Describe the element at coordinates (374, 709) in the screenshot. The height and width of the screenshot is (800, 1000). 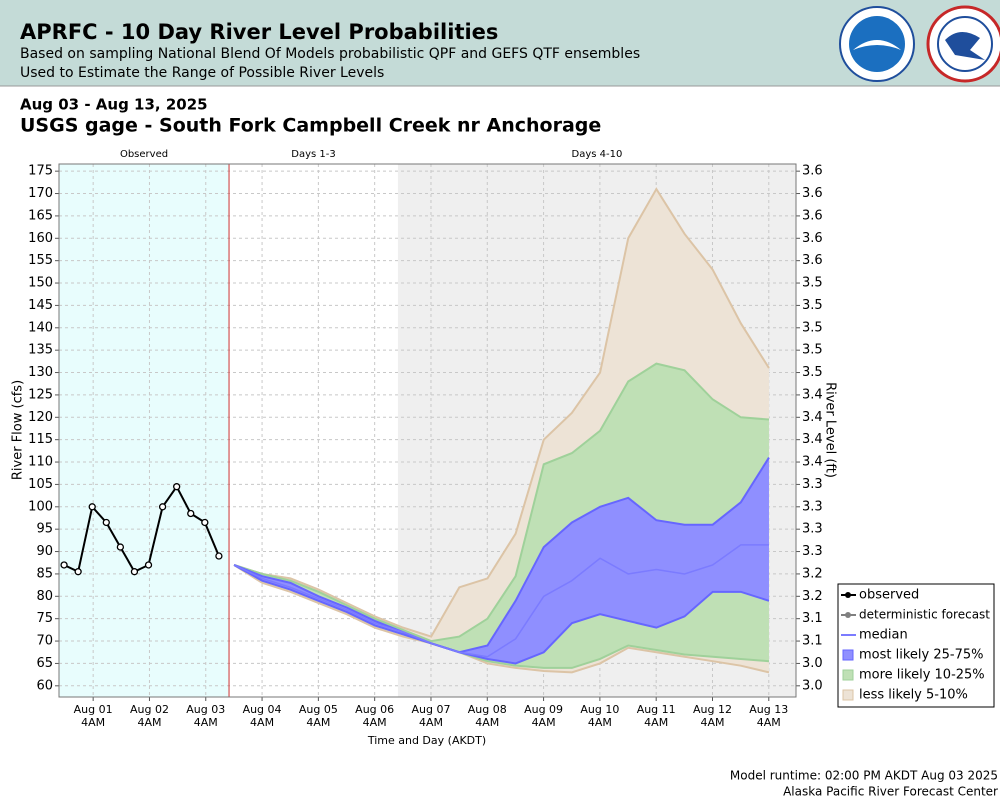
I see `x-tick-label: Aug 06` at that location.